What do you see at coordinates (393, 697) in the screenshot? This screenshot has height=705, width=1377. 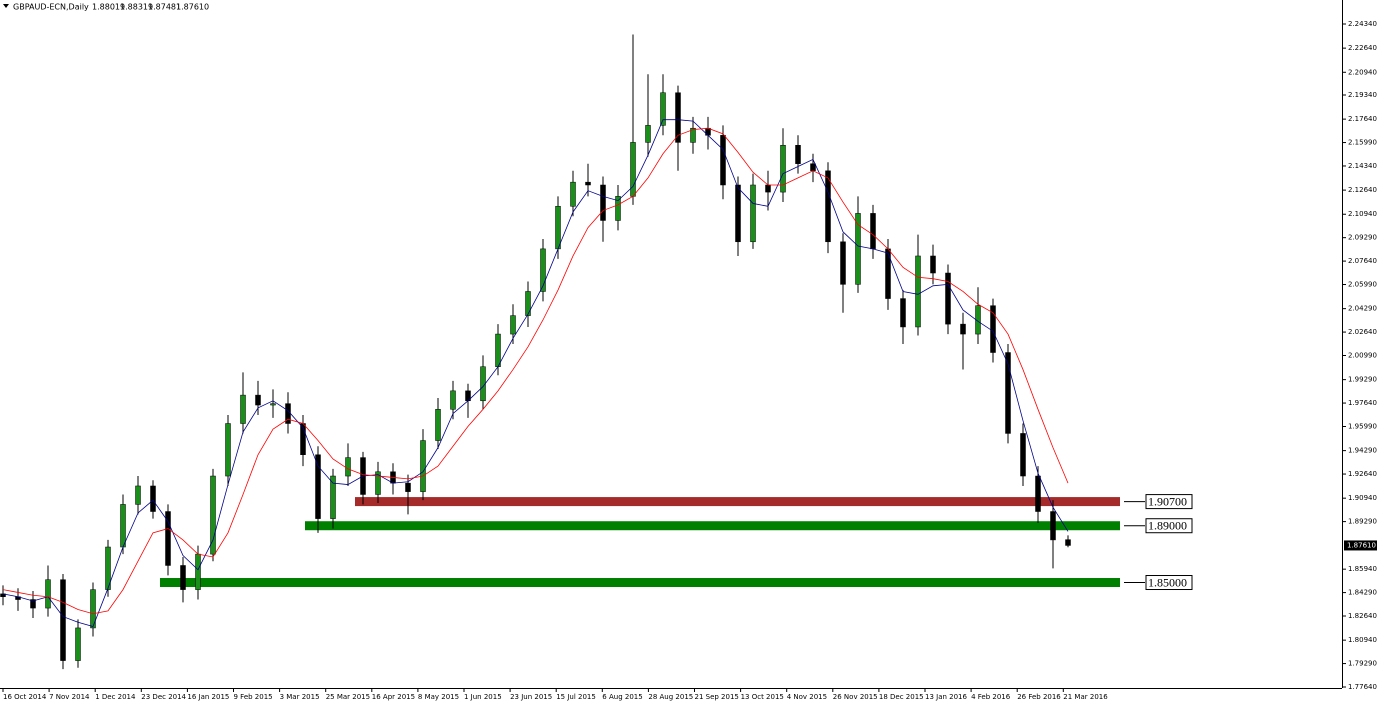 I see `x-tick-label: 16 Apr 2015` at bounding box center [393, 697].